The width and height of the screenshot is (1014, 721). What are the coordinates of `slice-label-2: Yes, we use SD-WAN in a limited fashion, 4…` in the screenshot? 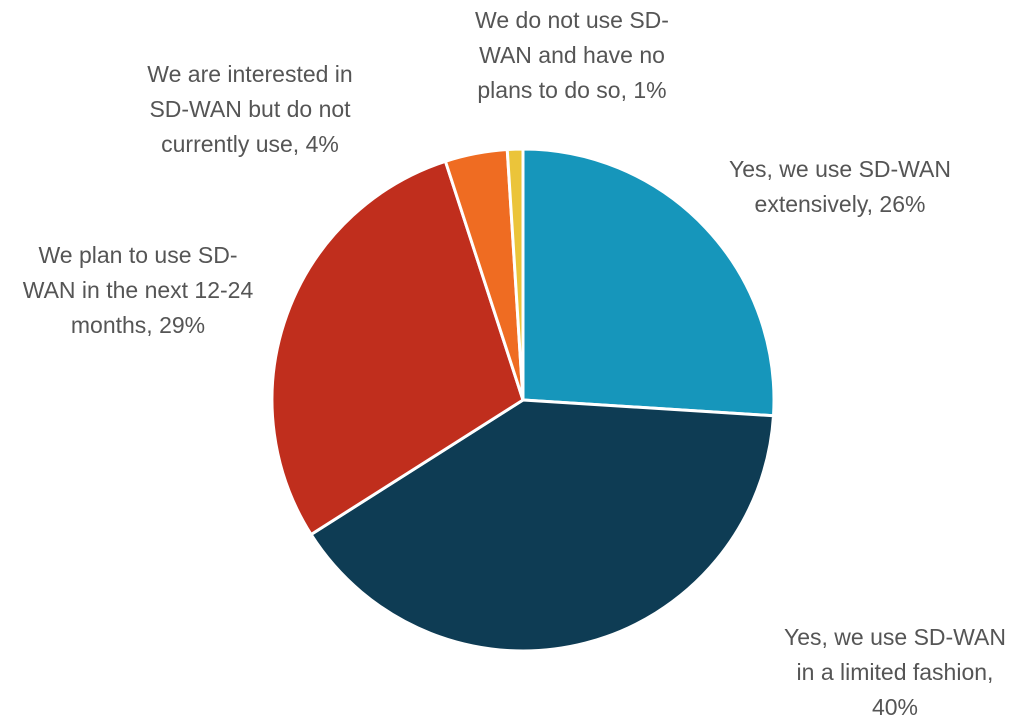 It's located at (895, 672).